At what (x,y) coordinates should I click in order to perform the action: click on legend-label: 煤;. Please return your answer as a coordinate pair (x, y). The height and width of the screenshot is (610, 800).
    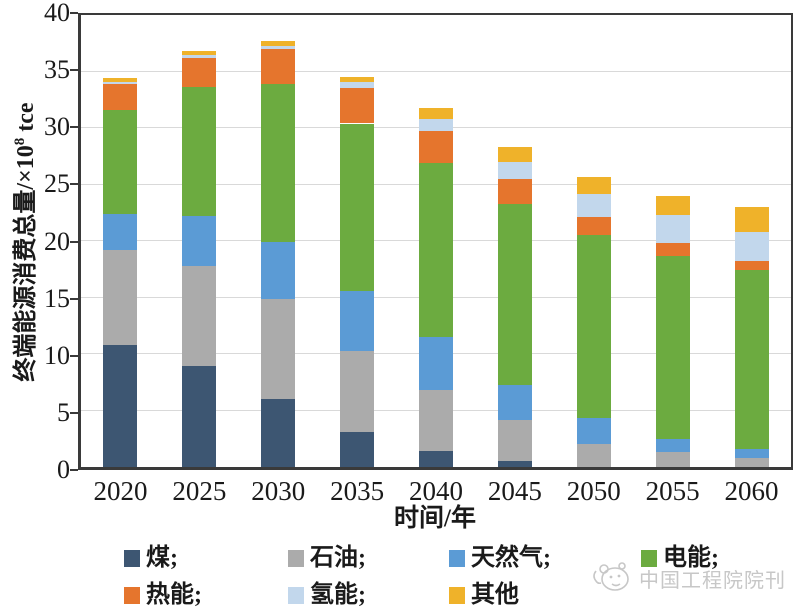
    Looking at the image, I should click on (162, 558).